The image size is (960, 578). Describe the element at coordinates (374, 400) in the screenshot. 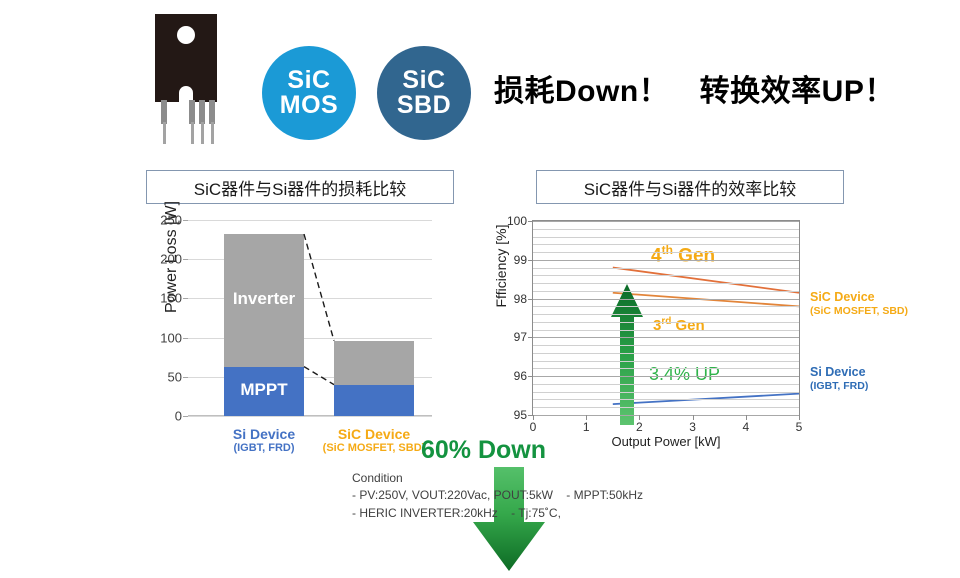

I see `bar-segment-mppt` at that location.